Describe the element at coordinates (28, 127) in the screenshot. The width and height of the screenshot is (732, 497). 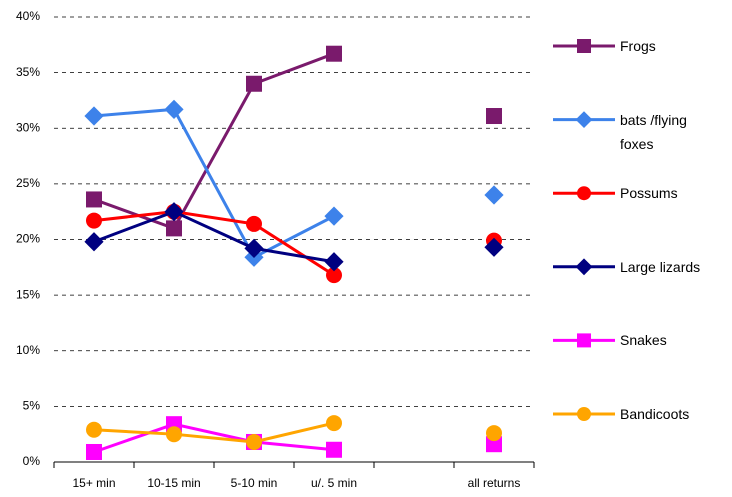
I see `y-tick-label: 30%` at that location.